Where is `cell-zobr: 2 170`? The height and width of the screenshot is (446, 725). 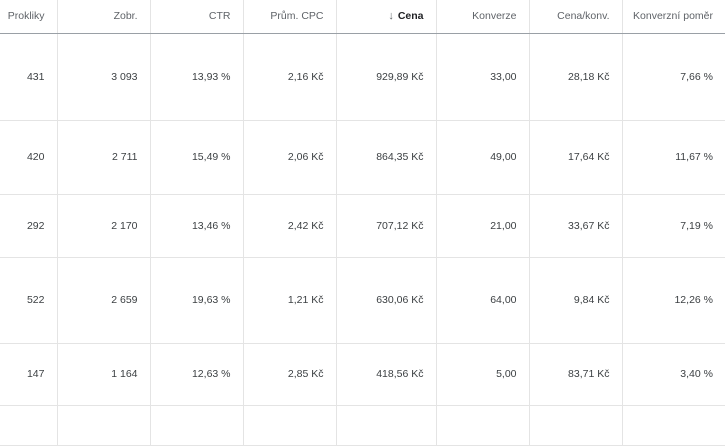 cell-zobr: 2 170 is located at coordinates (104, 226).